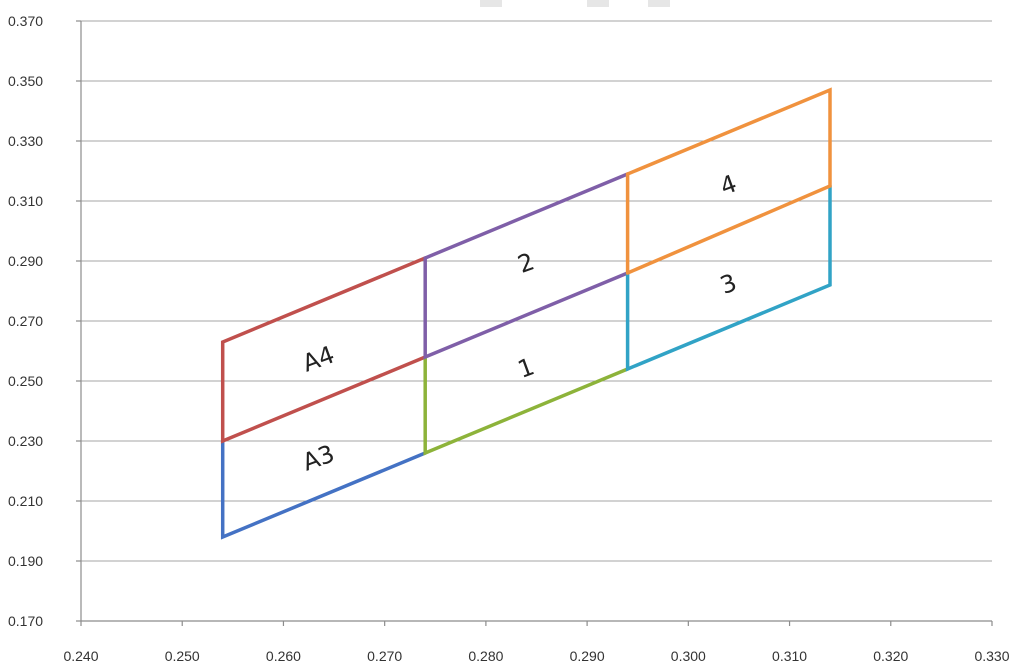 This screenshot has height=666, width=1011. What do you see at coordinates (80, 656) in the screenshot?
I see `x-tick-label: 0.240` at bounding box center [80, 656].